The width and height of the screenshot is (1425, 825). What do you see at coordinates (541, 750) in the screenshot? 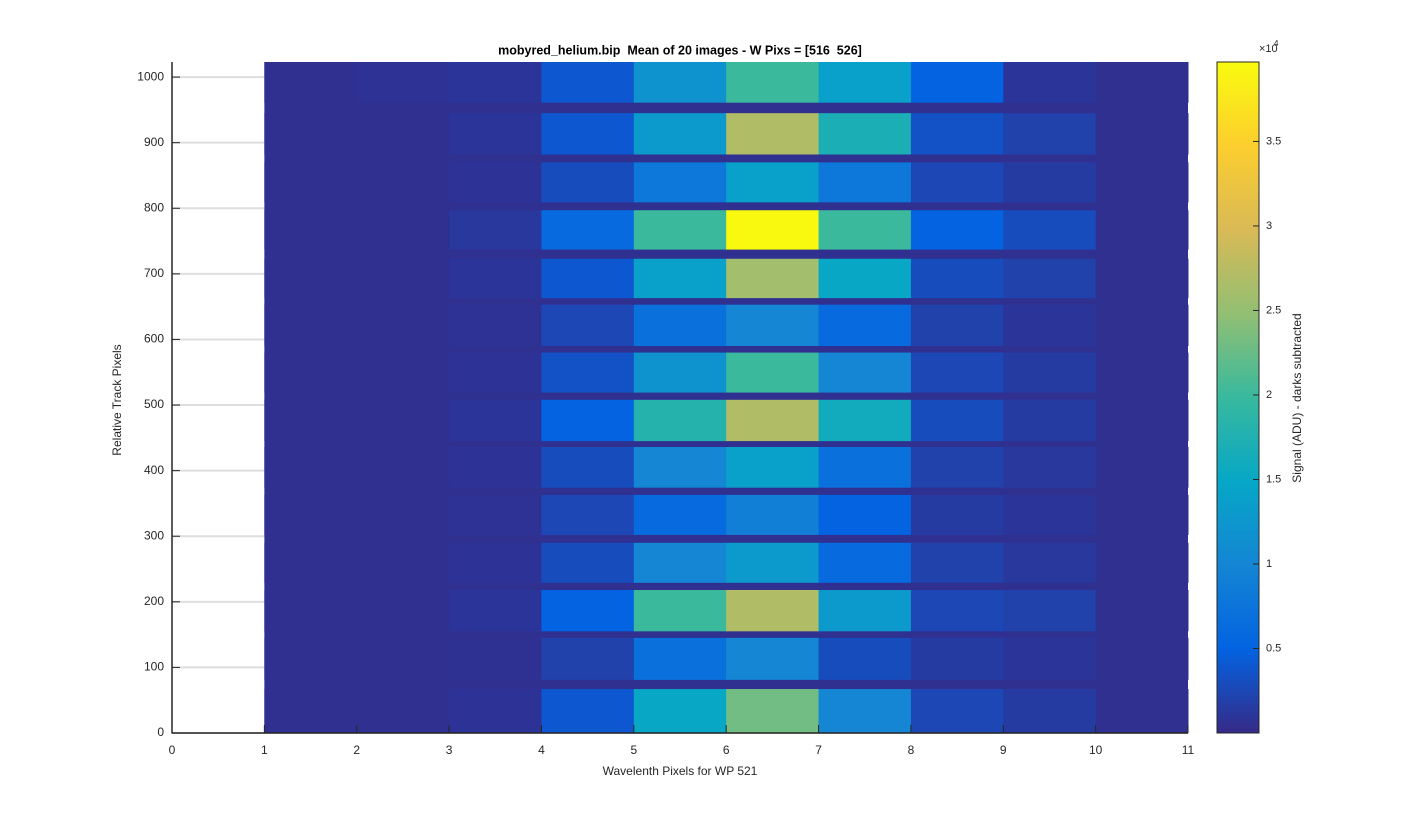
I see `x-tick-label: 4` at bounding box center [541, 750].